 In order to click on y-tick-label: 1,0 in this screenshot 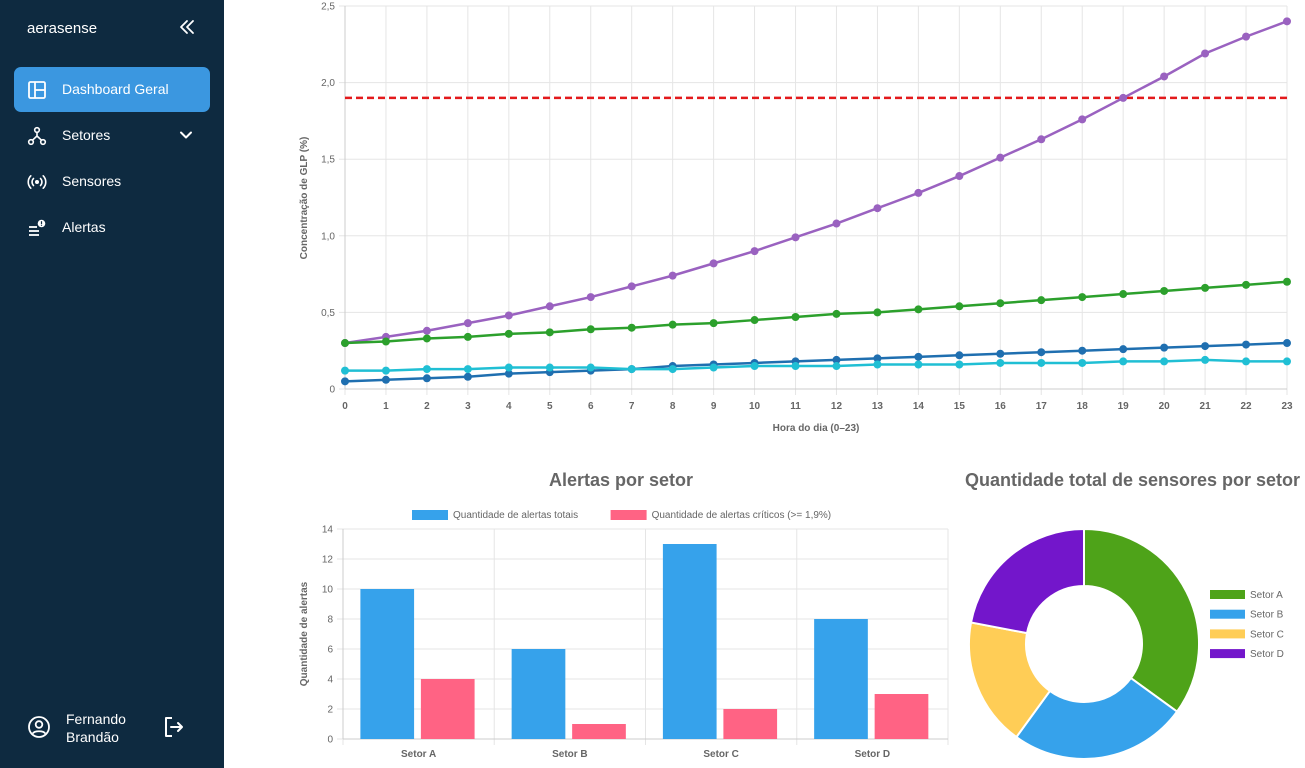, I will do `click(328, 236)`.